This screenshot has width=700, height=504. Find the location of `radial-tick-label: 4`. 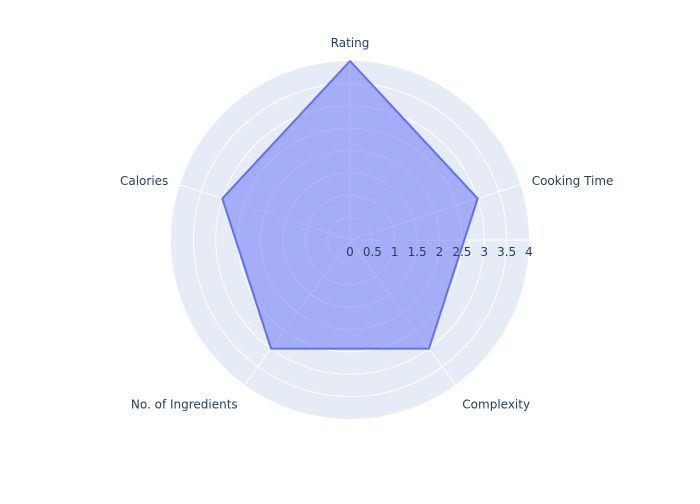

radial-tick-label: 4 is located at coordinates (529, 252).